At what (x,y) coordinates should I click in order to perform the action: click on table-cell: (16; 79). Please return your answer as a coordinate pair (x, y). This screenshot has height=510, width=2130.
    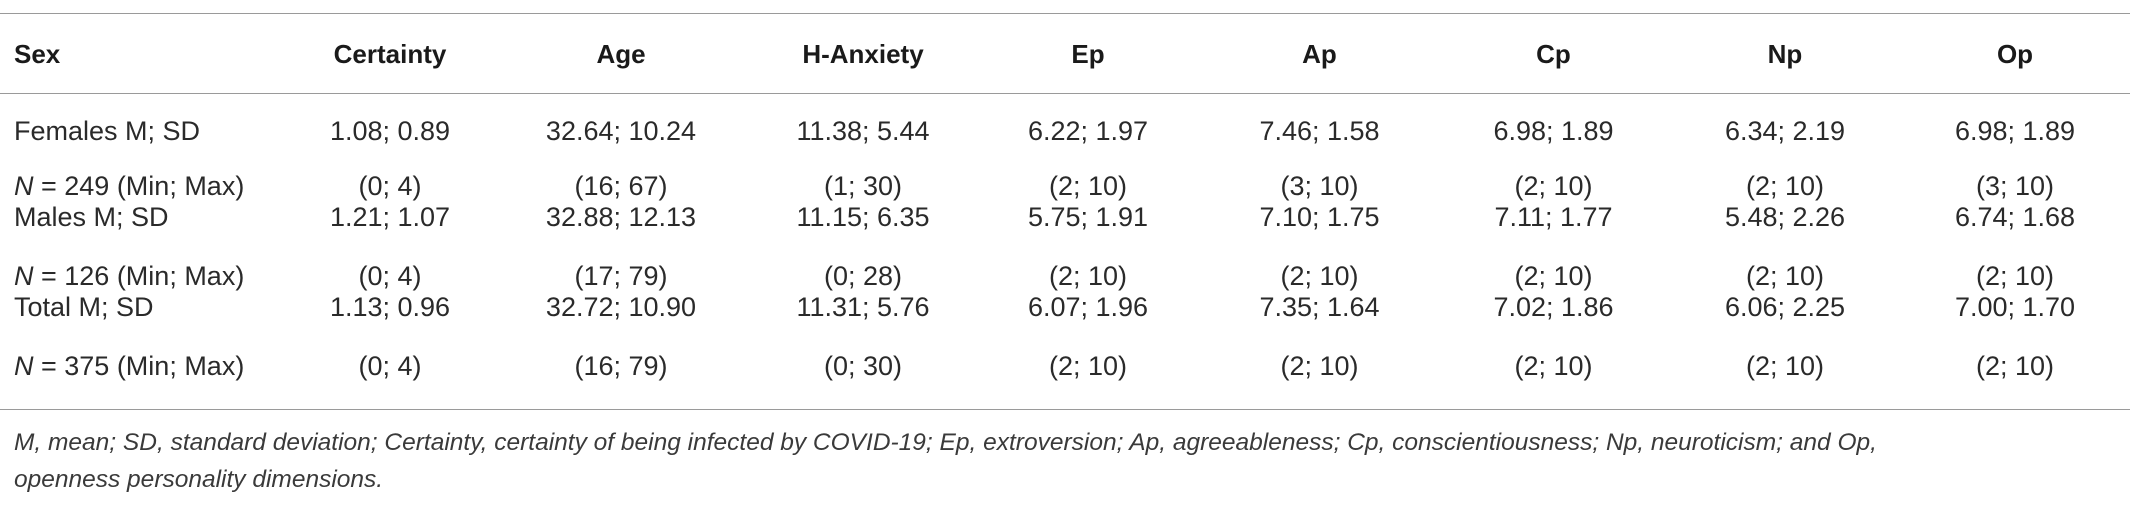
    Looking at the image, I should click on (621, 366).